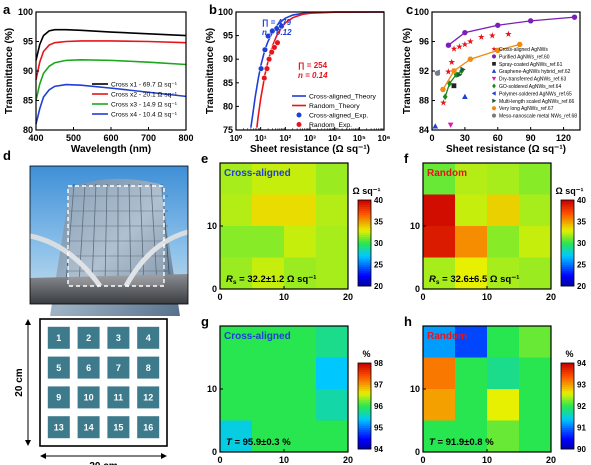 Image resolution: width=591 pixels, height=465 pixels. Describe the element at coordinates (58, 338) in the screenshot. I see `sample-number: 1` at that location.